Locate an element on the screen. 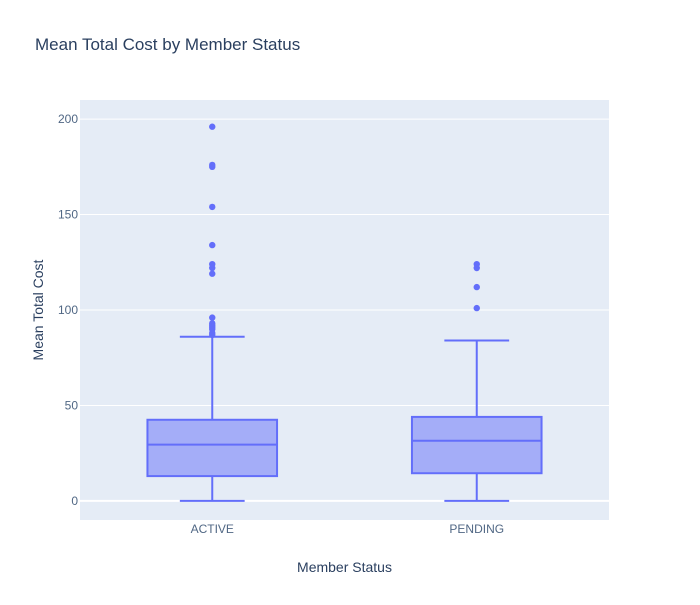 The width and height of the screenshot is (700, 605). y-tick-label: 100 is located at coordinates (68, 310).